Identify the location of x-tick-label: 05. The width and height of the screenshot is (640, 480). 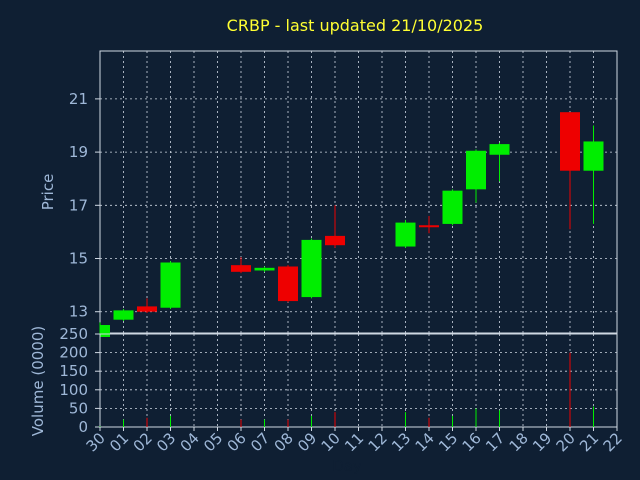
(213, 442).